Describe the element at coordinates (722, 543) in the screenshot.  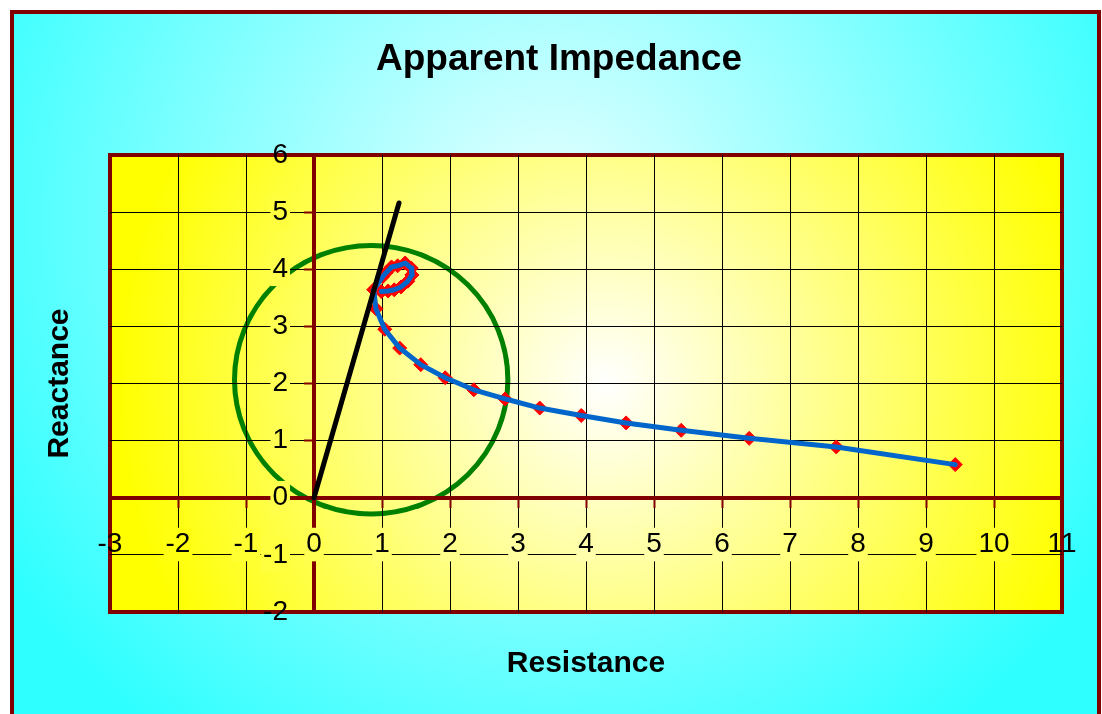
I see `x-tick-label: 6` at that location.